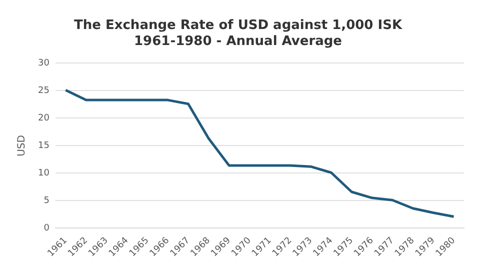  What do you see at coordinates (22, 145) in the screenshot?
I see `y-axis-title: USD` at bounding box center [22, 145].